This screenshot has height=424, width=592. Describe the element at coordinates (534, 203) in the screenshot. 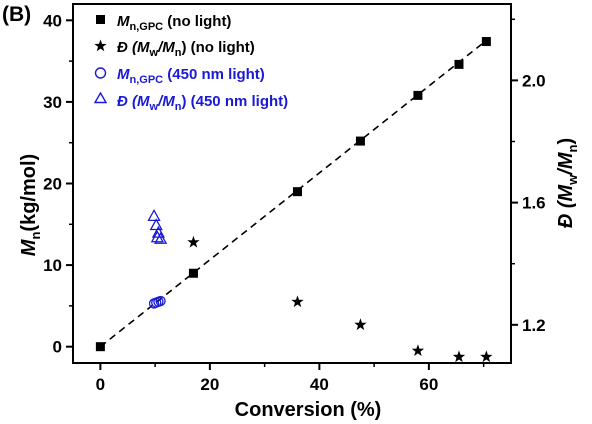

I see `y-right-tick-label: 1.6` at that location.